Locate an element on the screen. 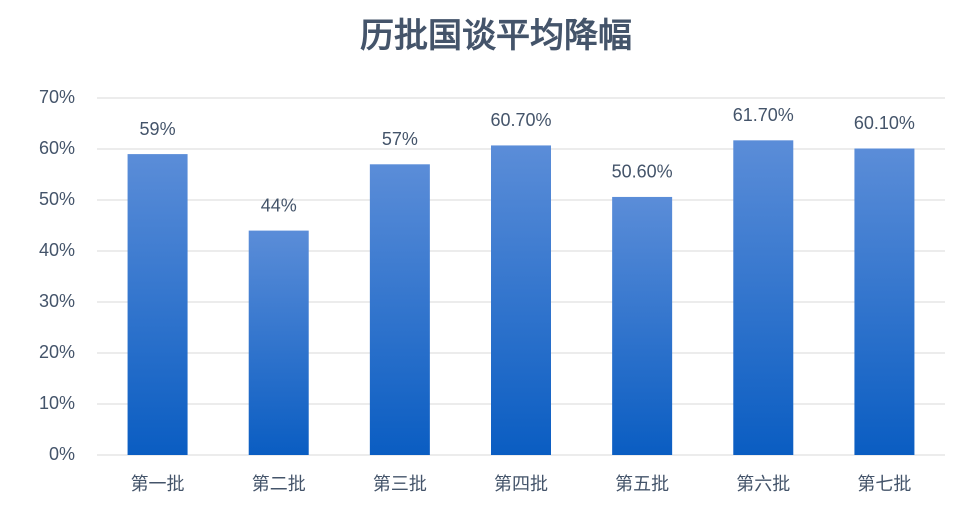 The image size is (976, 510). y-tick-label: 40% is located at coordinates (57, 250).